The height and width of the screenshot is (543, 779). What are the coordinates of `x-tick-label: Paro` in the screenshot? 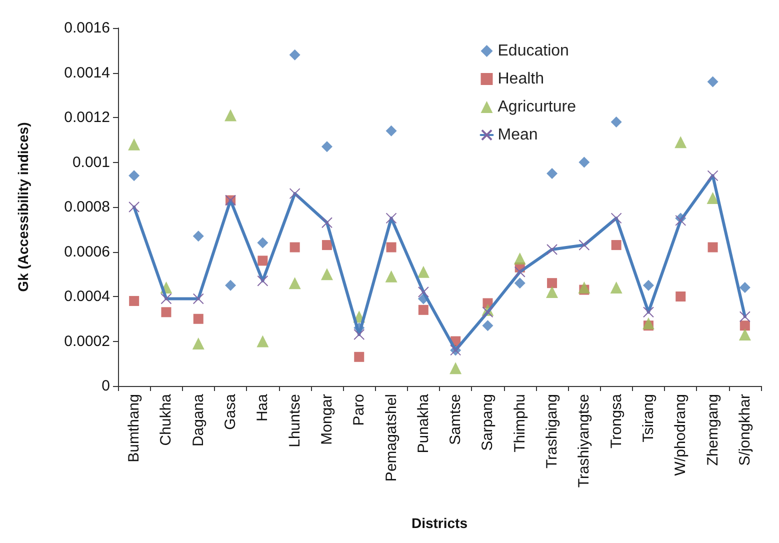 It's located at (359, 410).